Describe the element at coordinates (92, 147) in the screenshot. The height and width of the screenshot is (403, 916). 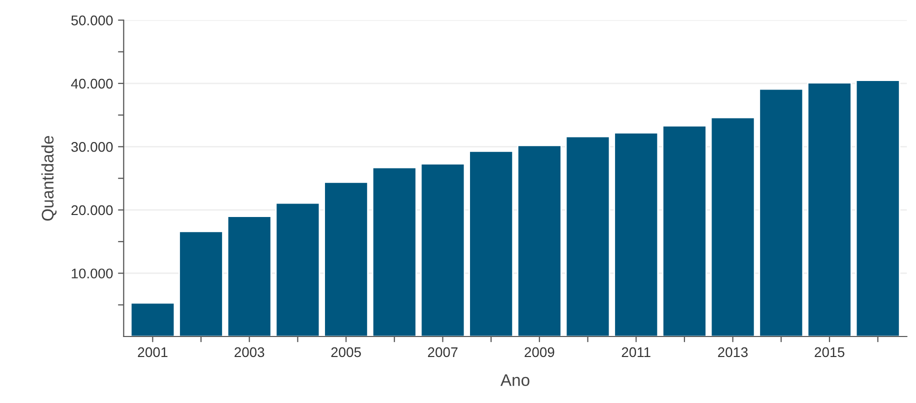
I see `y-tick-label: 30.000` at that location.